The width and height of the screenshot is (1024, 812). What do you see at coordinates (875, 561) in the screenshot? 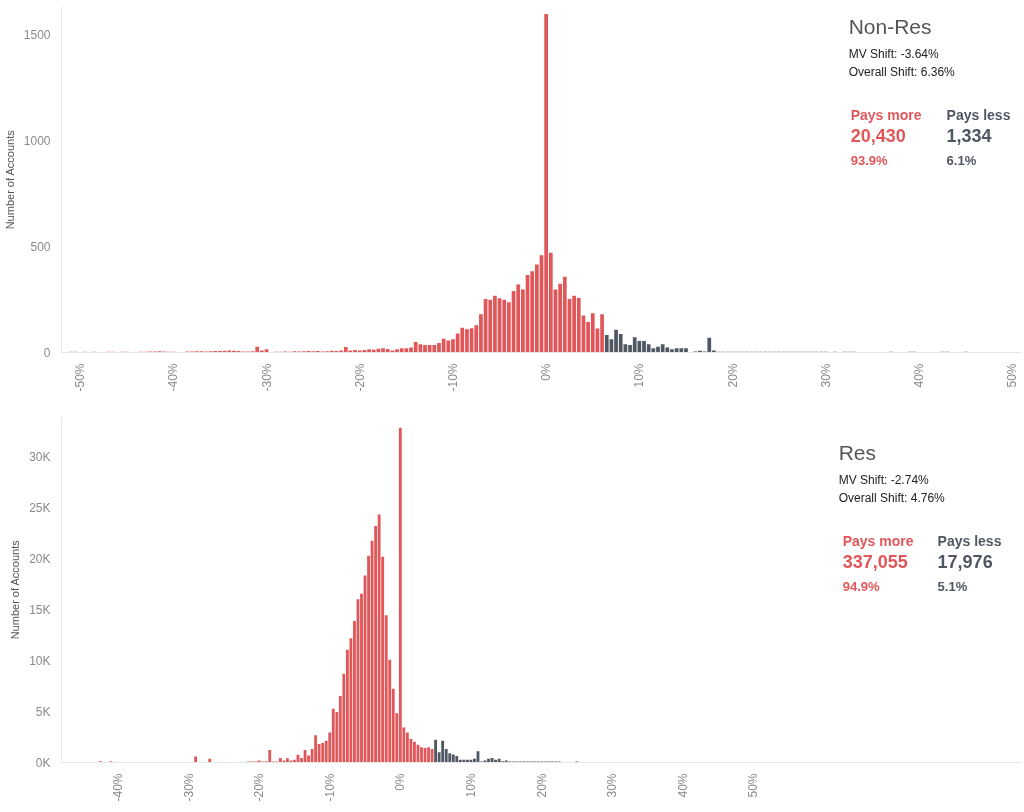
I see `annotation: 337,055` at bounding box center [875, 561].